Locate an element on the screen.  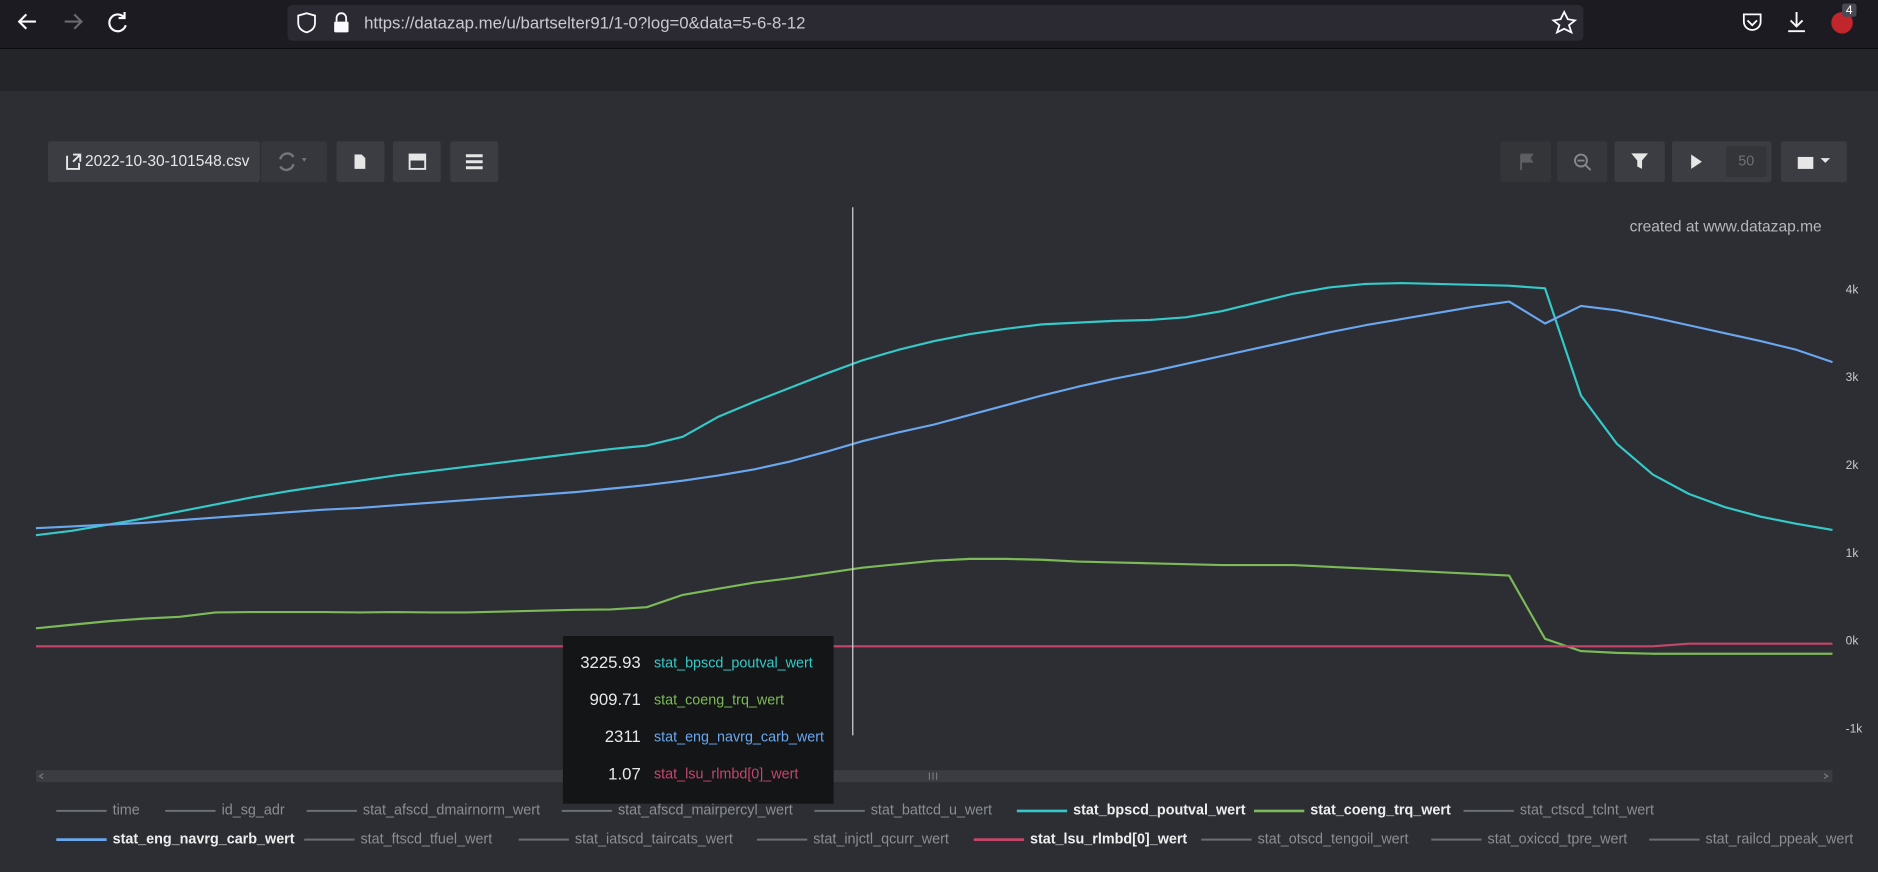
tooltip-series: stat_eng_navrg_carb_wert is located at coordinates (739, 738).